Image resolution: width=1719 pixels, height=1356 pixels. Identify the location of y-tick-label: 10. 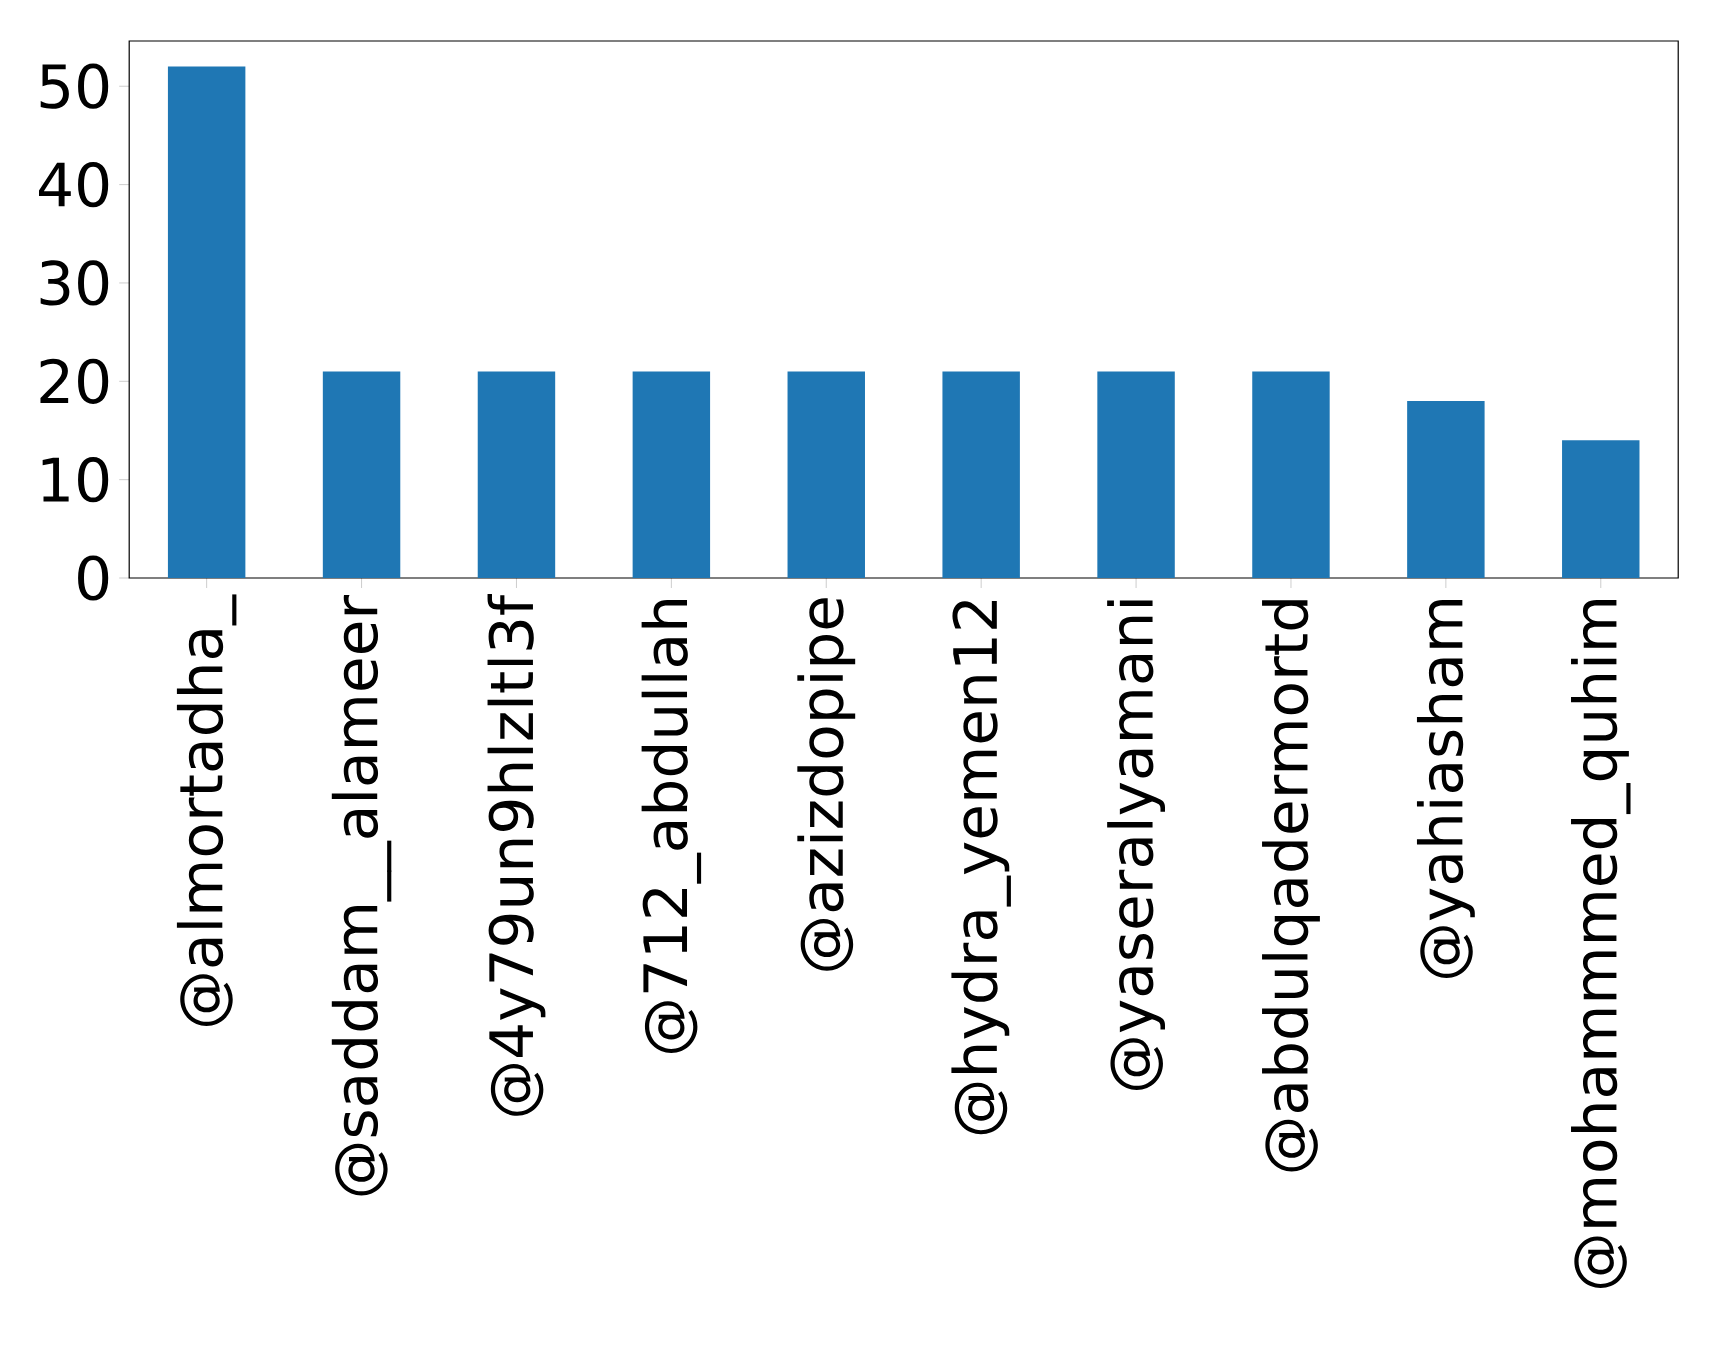
(75, 480).